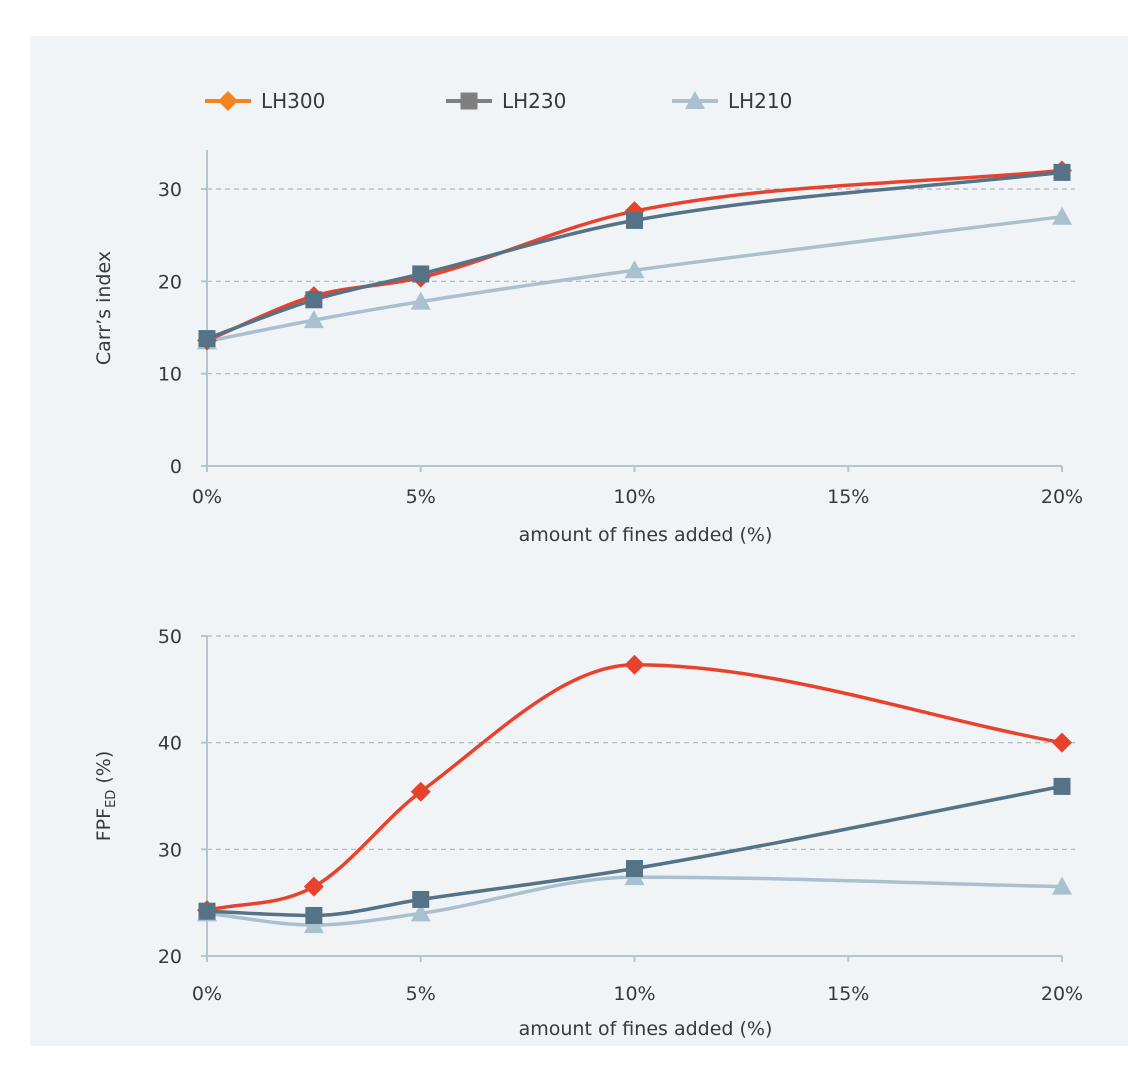 The width and height of the screenshot is (1128, 1074). Describe the element at coordinates (104, 770) in the screenshot. I see `y-axis-title-suffix: (%)` at that location.